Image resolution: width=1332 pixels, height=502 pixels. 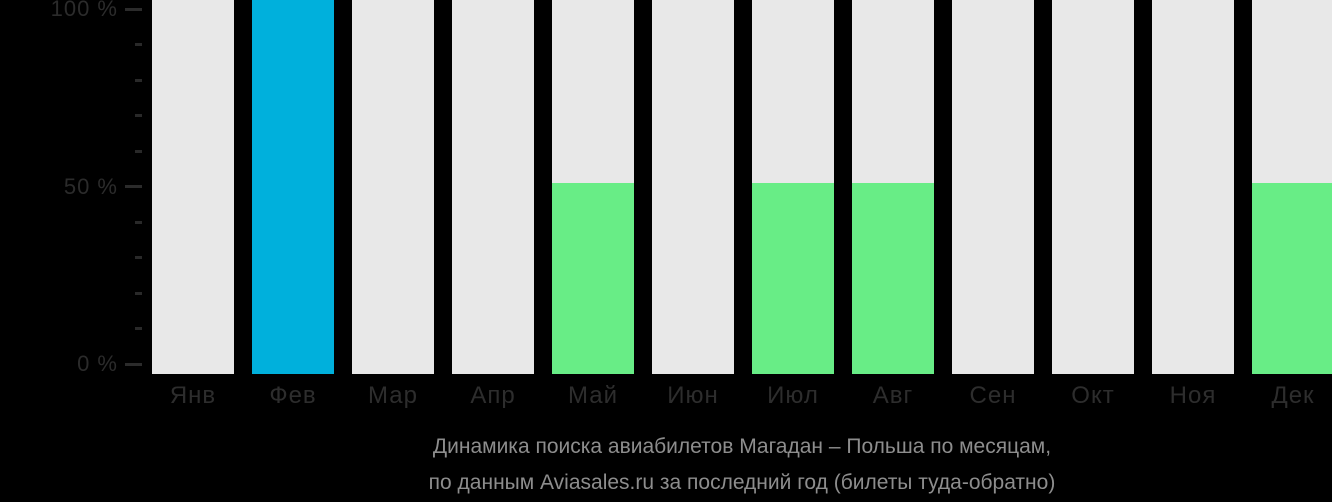 I want to click on y-axis-label: 50 %, so click(x=90, y=186).